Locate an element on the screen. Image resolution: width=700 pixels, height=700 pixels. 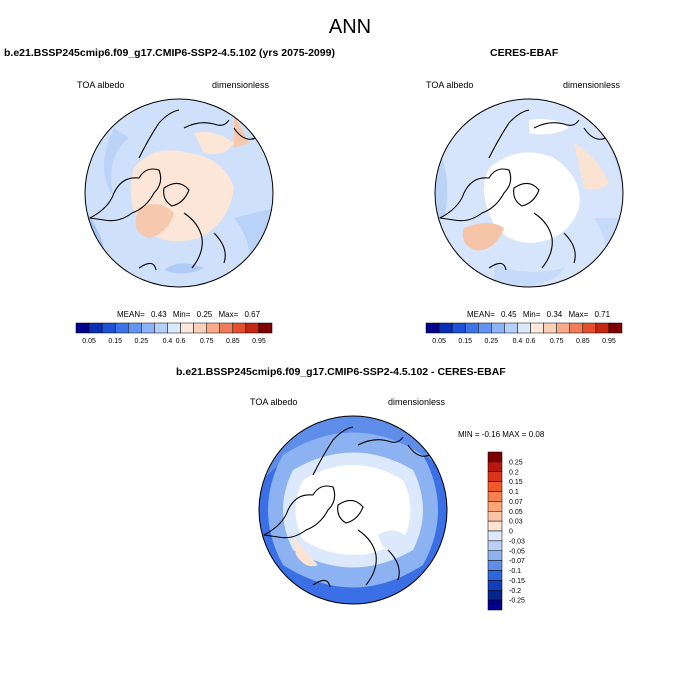
stats-obs: MEAN= 0.45 Min= 0.34 Max= 0.71 is located at coordinates (538, 314).